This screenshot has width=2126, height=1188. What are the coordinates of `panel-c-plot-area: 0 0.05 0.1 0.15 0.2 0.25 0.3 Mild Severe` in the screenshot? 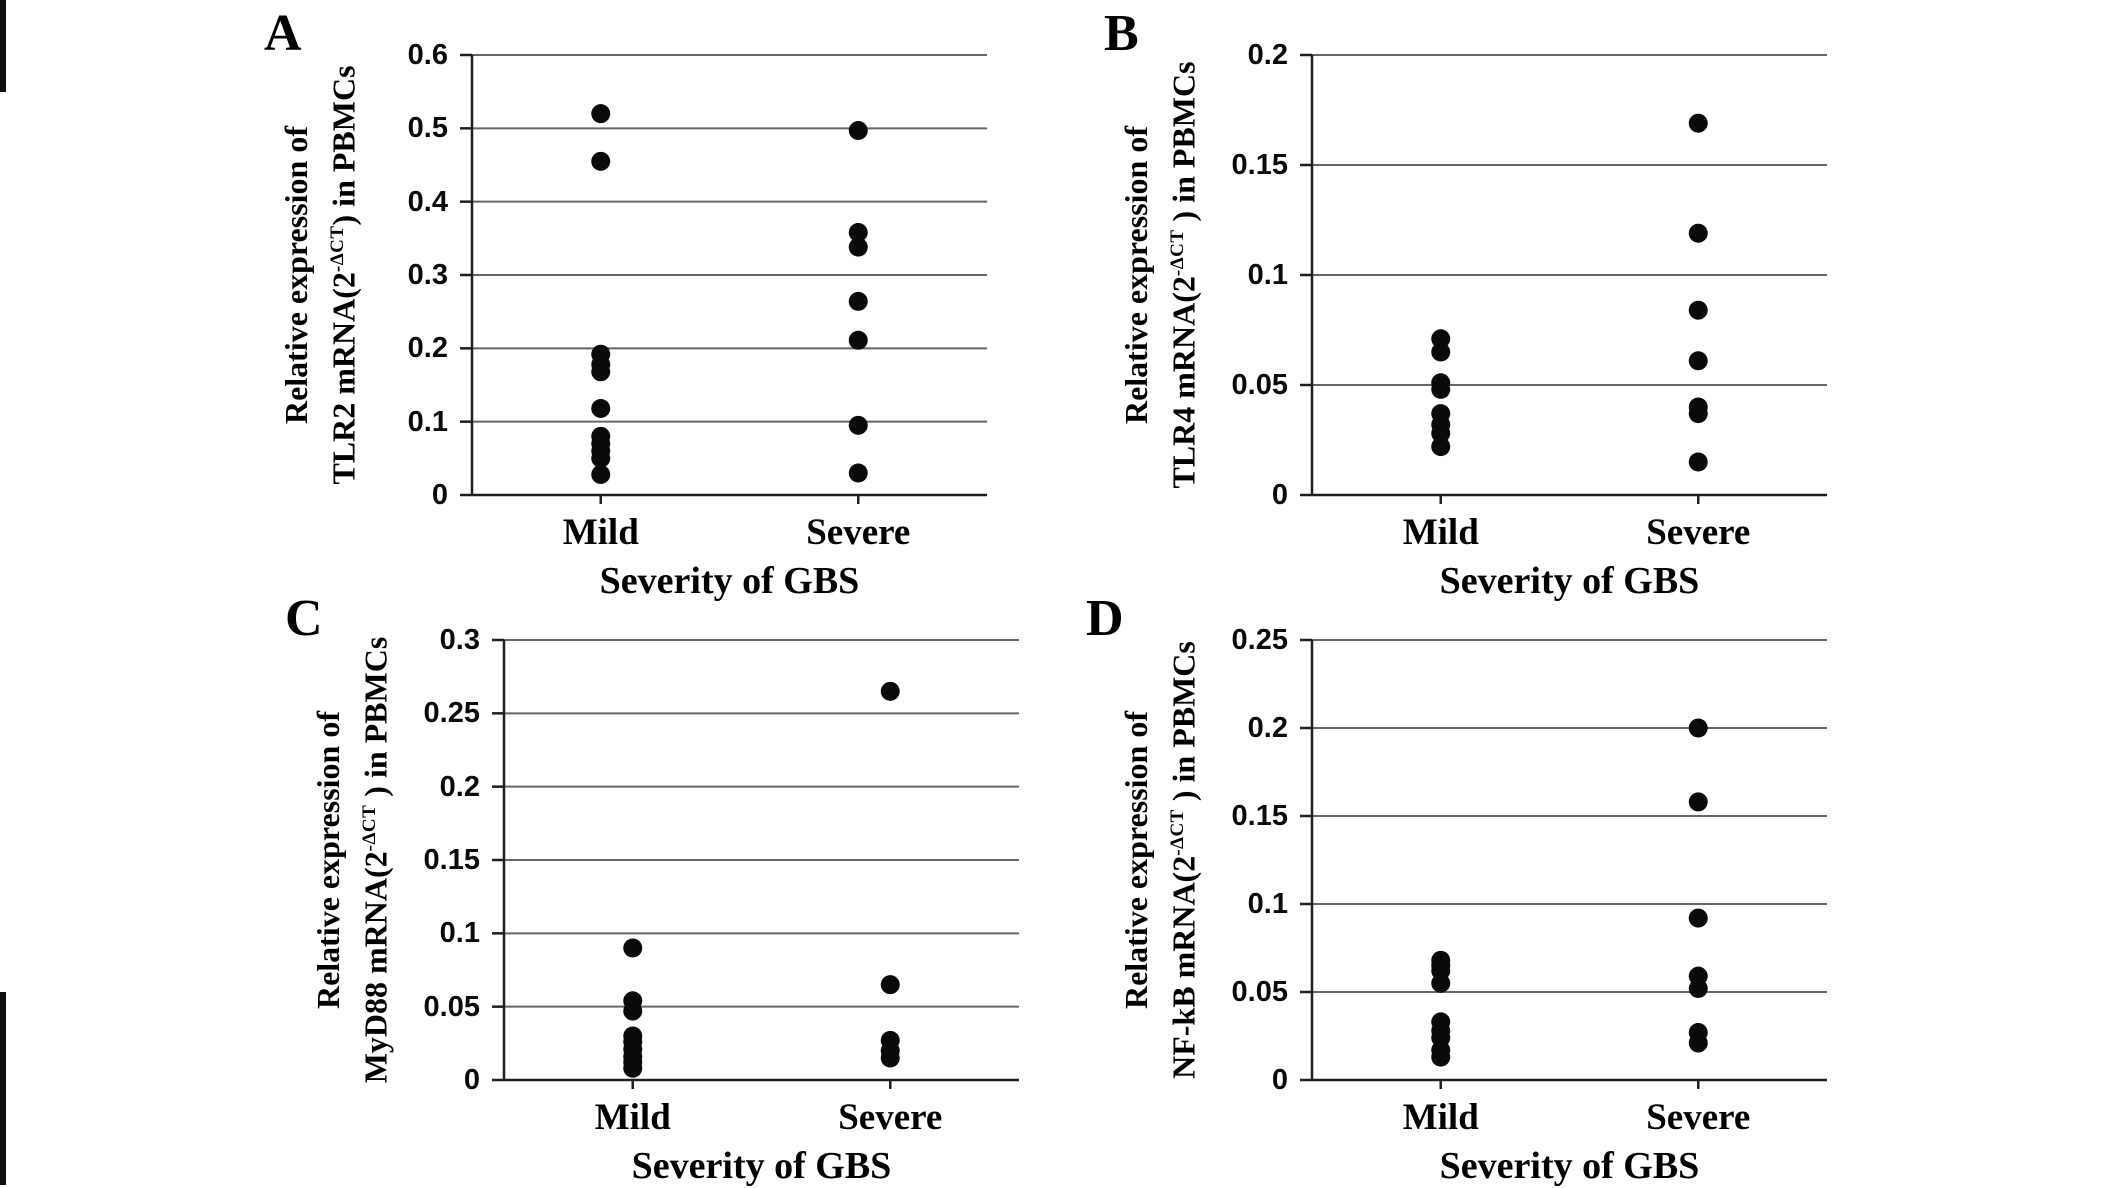 It's located at (721, 881).